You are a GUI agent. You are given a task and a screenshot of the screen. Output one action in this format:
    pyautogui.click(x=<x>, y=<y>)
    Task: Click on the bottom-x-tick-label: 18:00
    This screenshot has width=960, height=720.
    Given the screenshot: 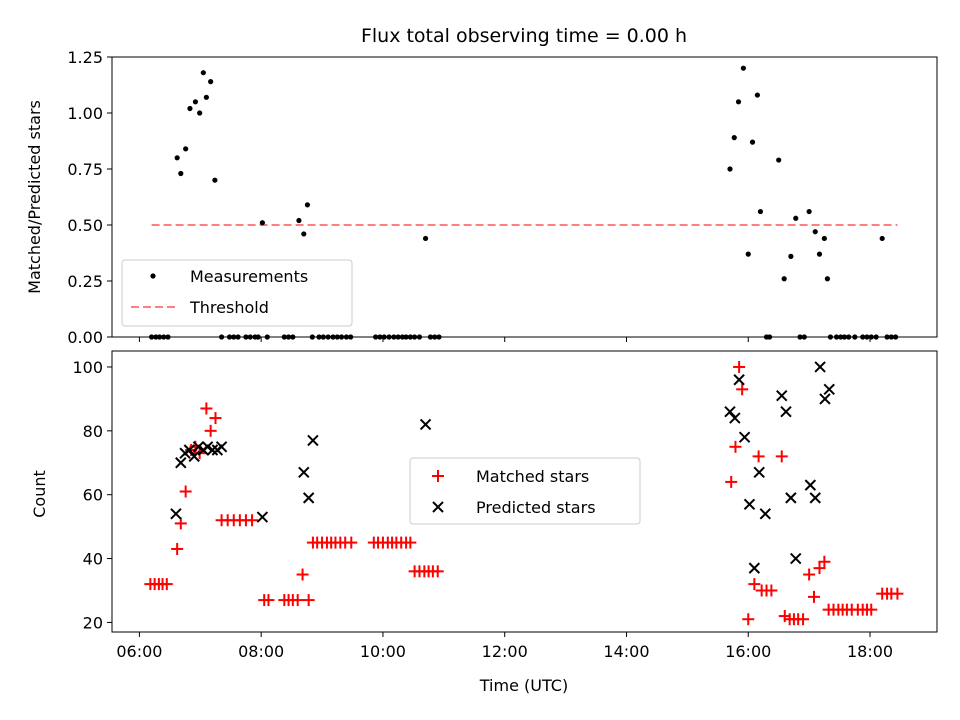 What is the action you would take?
    pyautogui.click(x=870, y=651)
    